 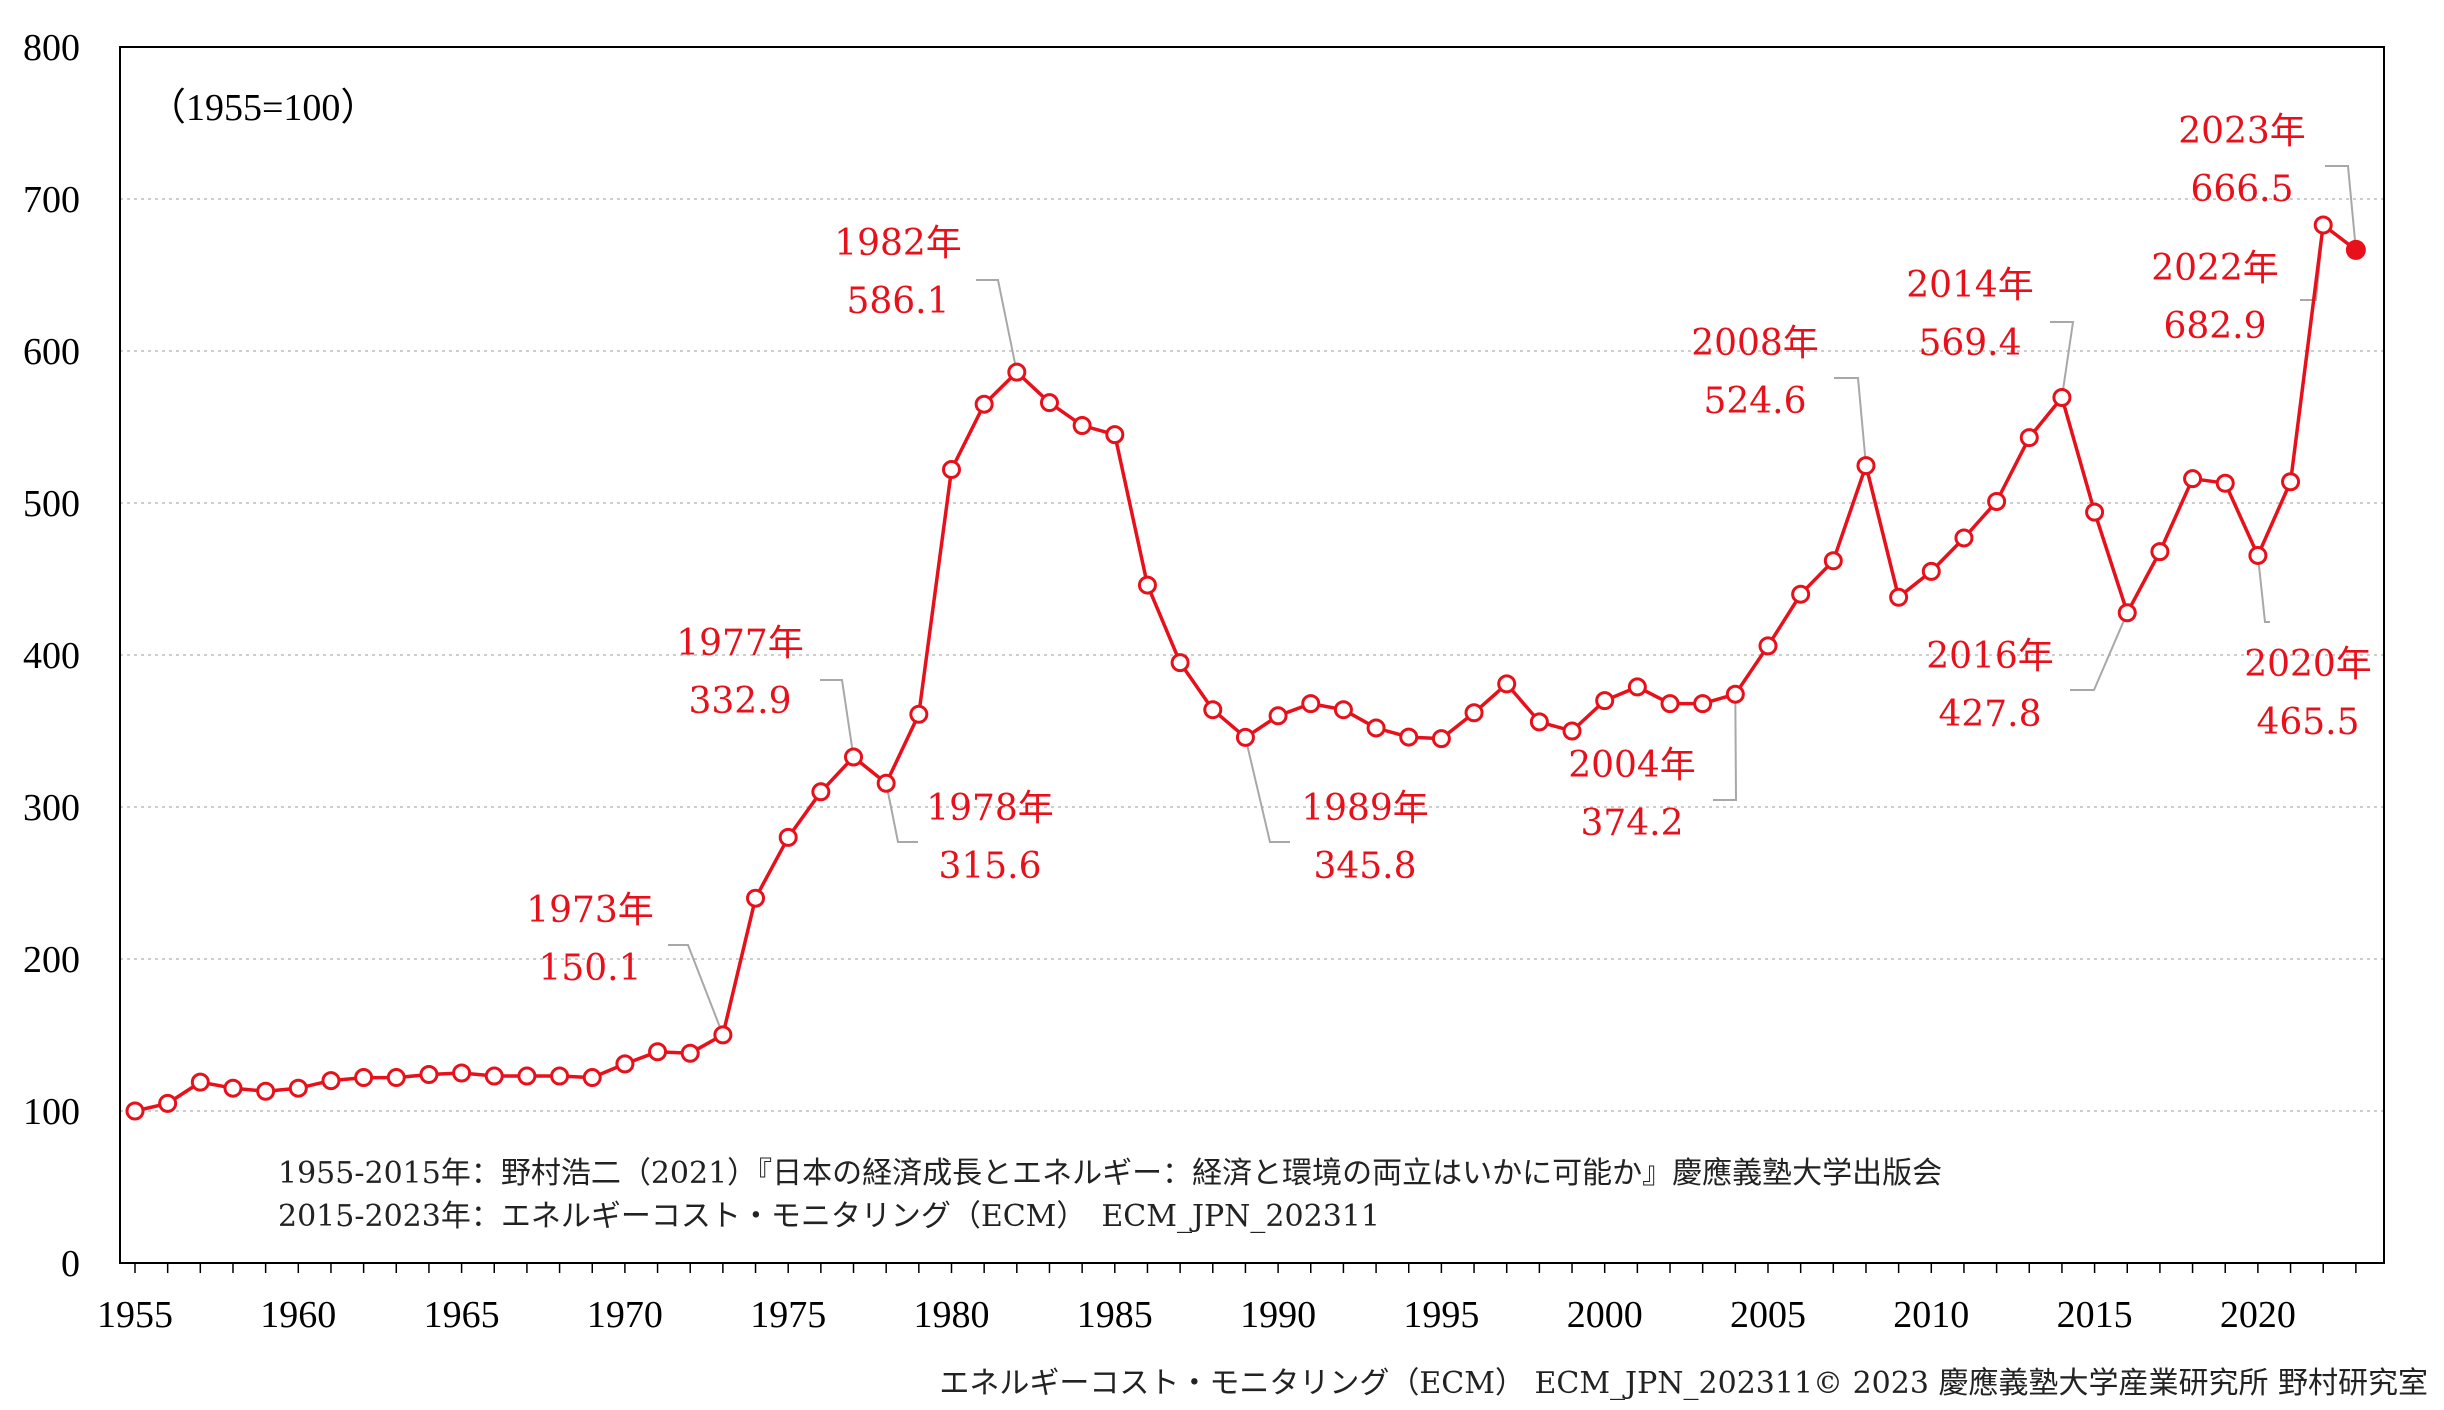 What do you see at coordinates (1970, 285) in the screenshot?
I see `annotation-year-label: 2014年` at bounding box center [1970, 285].